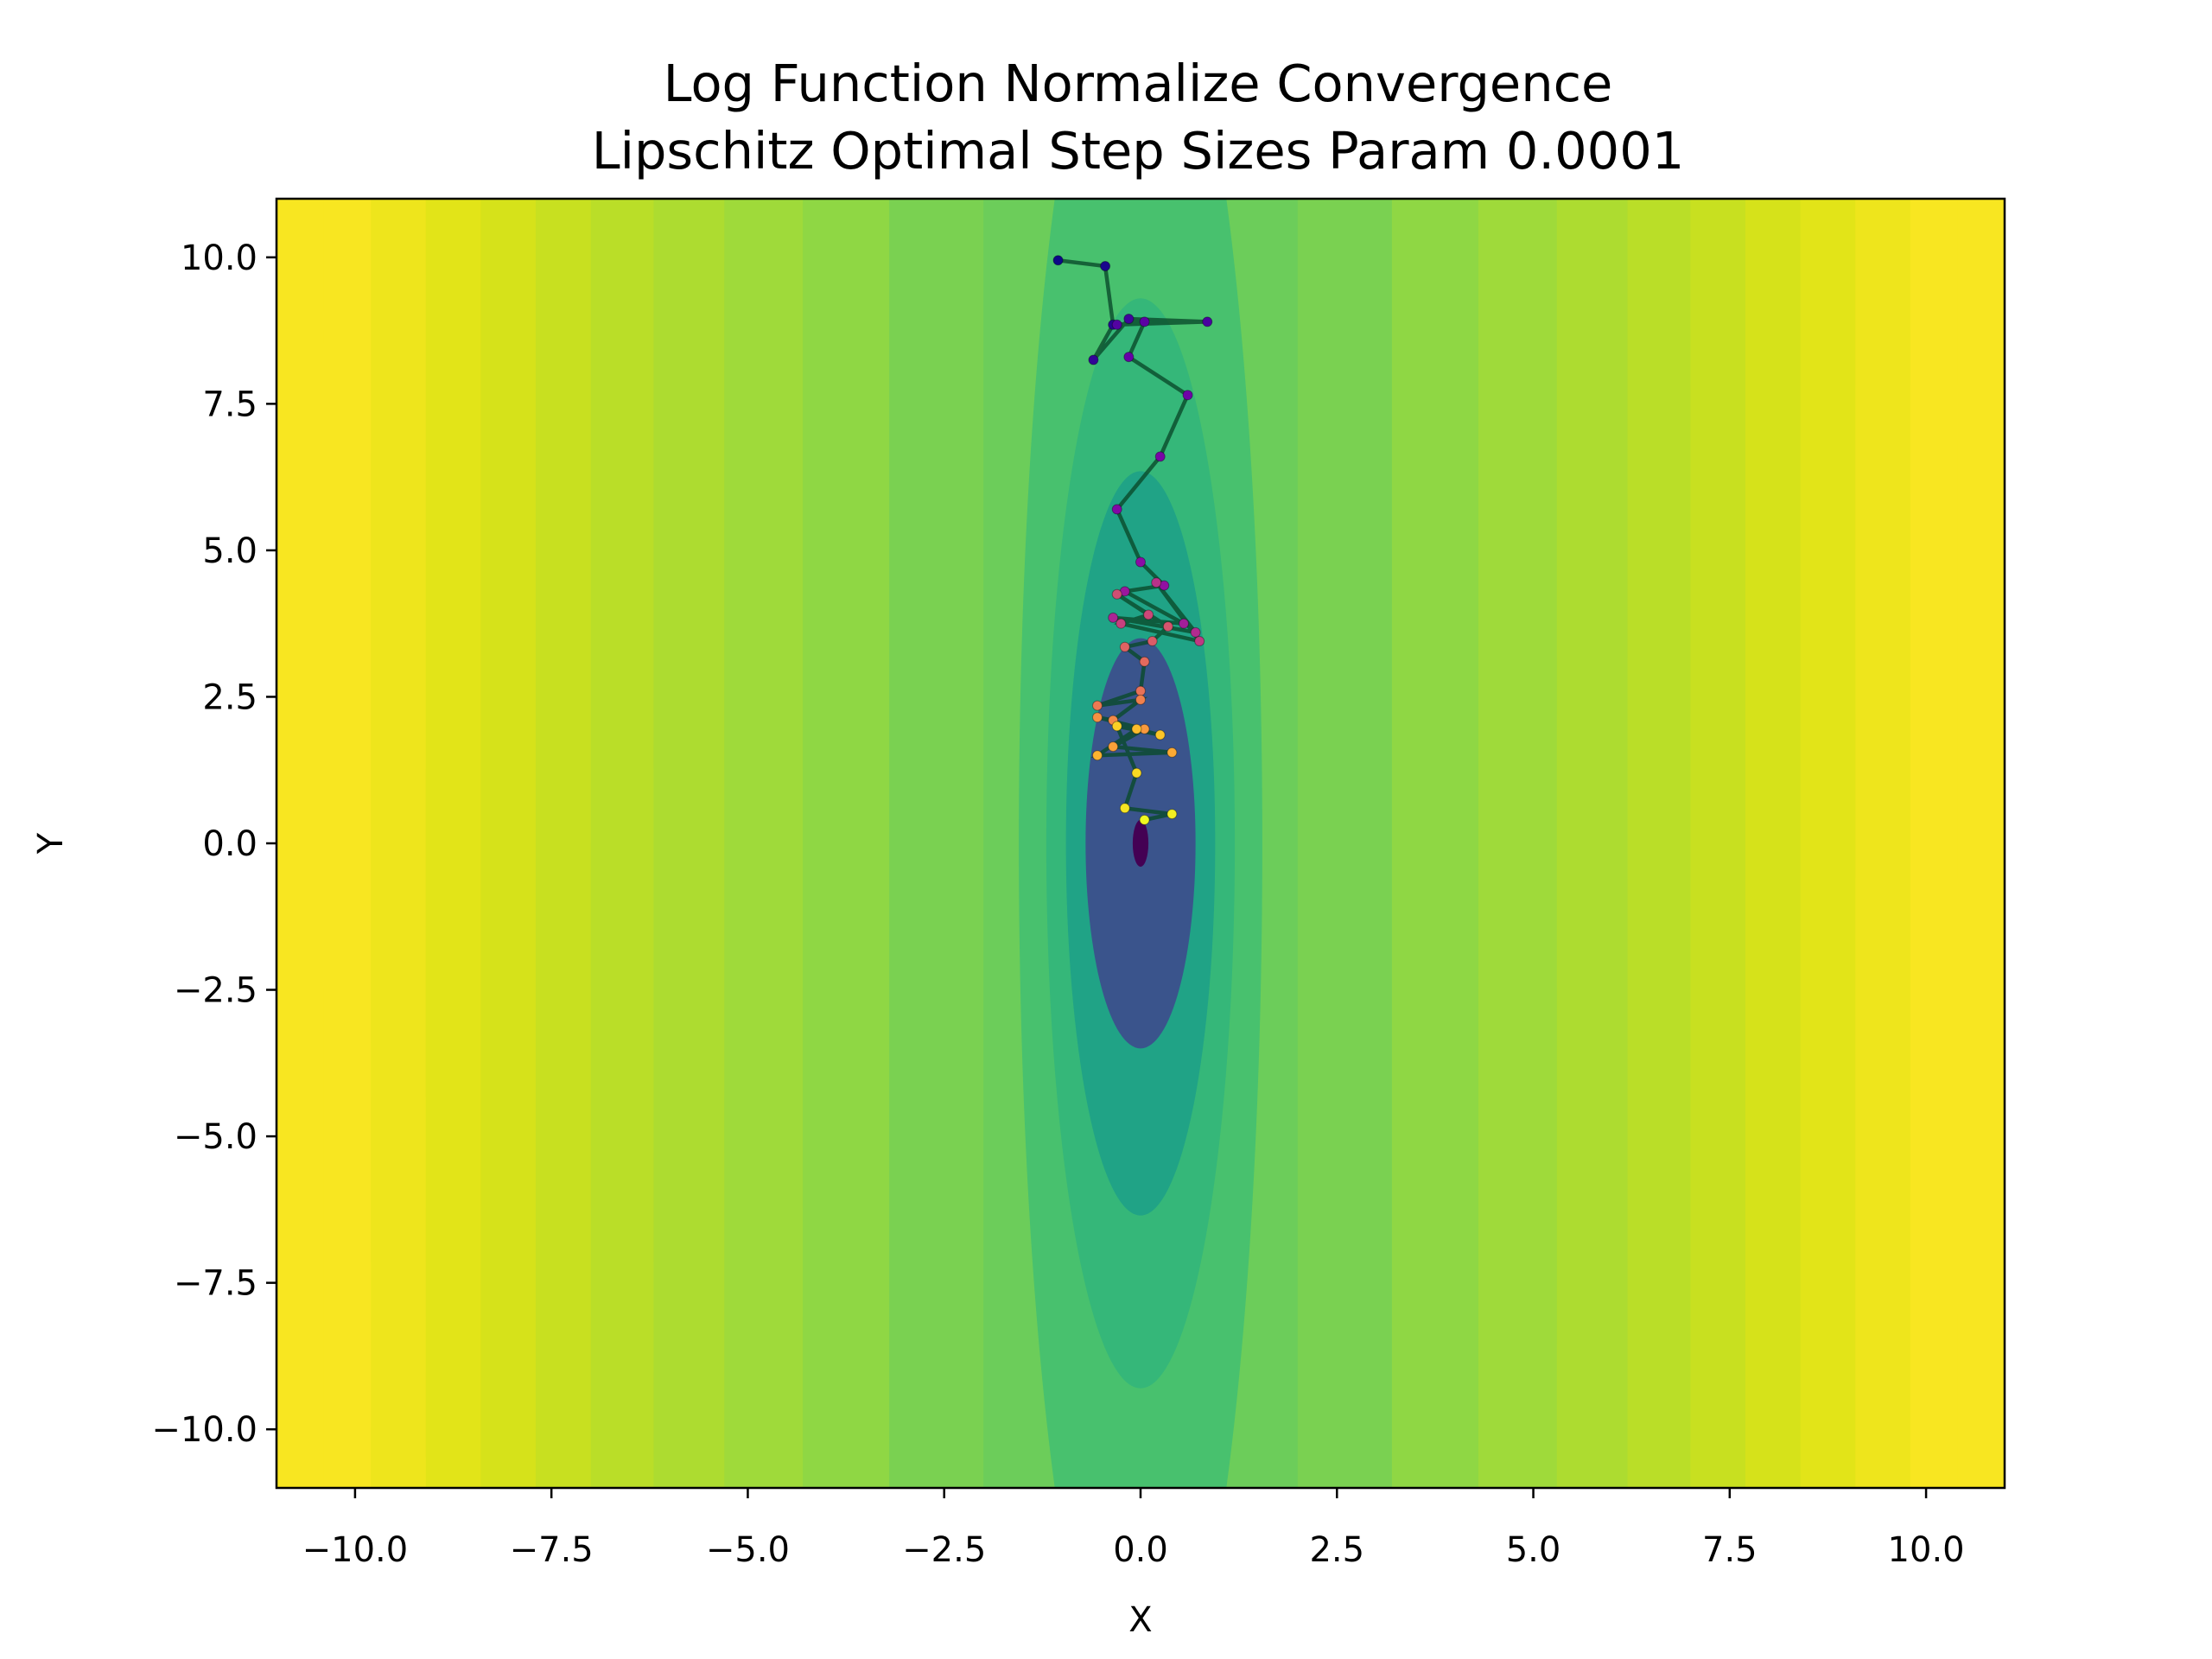 This screenshot has width=2212, height=1659. I want to click on x-tick-label: −2.5, so click(944, 1550).